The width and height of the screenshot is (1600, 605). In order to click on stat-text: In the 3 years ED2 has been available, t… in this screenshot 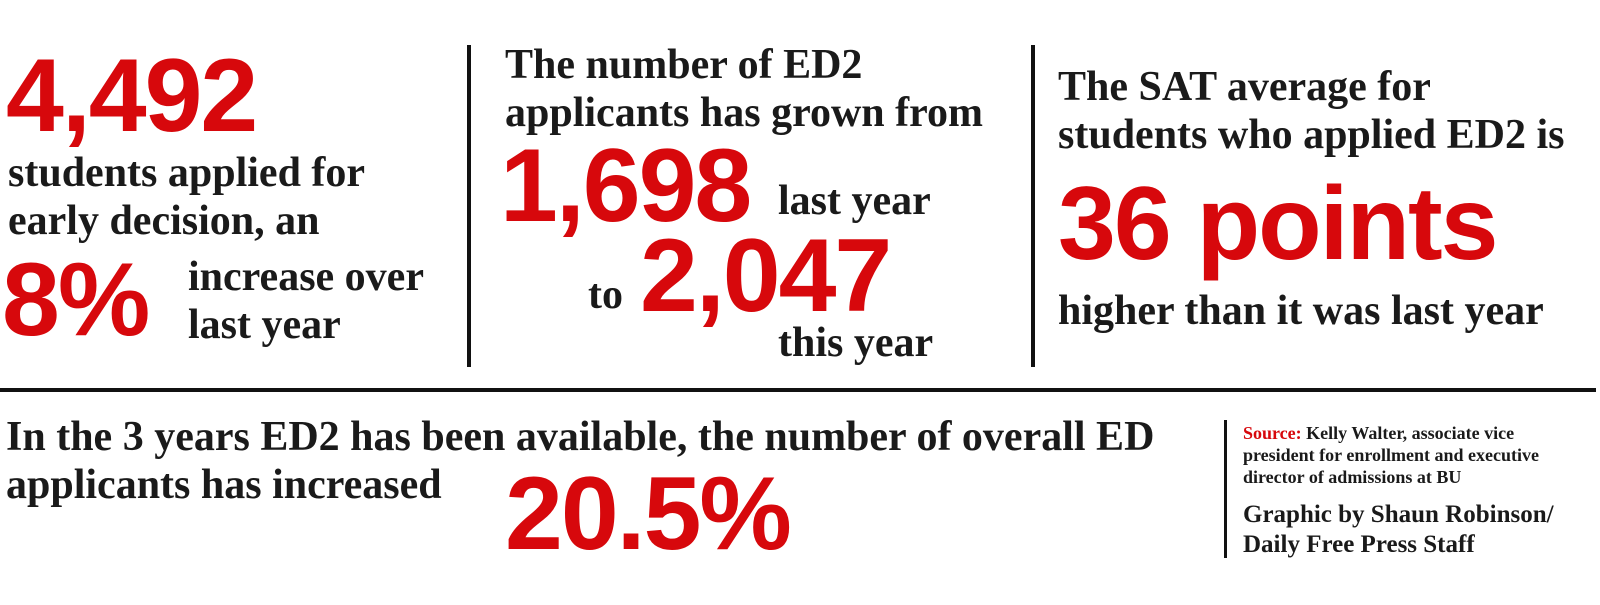, I will do `click(580, 437)`.